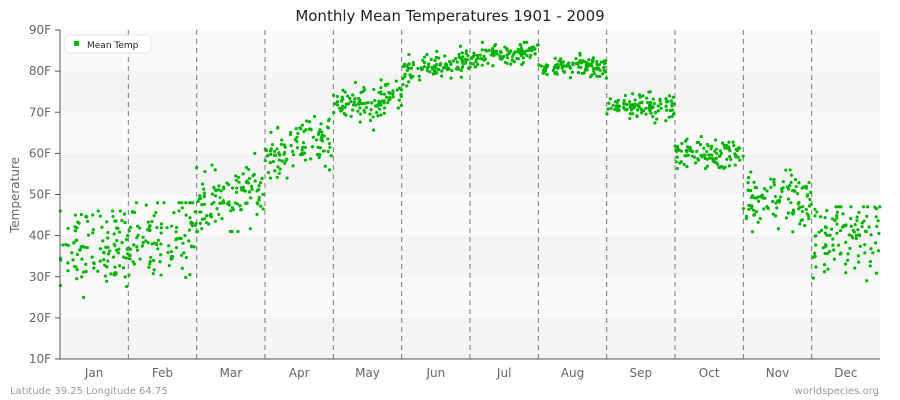 This screenshot has width=900, height=400. What do you see at coordinates (15, 195) in the screenshot?
I see `y-axis-label: Temperature` at bounding box center [15, 195].